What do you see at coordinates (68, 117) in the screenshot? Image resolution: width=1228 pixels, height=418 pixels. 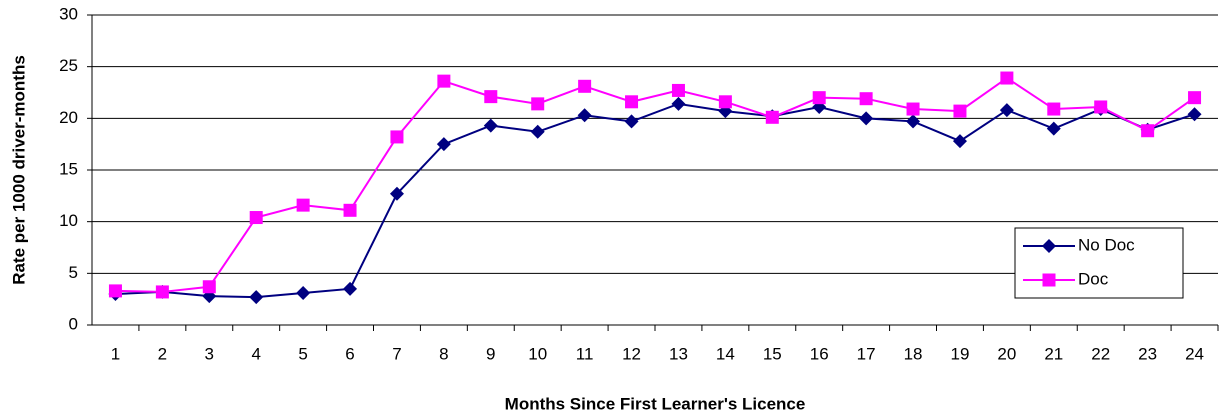 I see `y-tick-label: 20` at bounding box center [68, 117].